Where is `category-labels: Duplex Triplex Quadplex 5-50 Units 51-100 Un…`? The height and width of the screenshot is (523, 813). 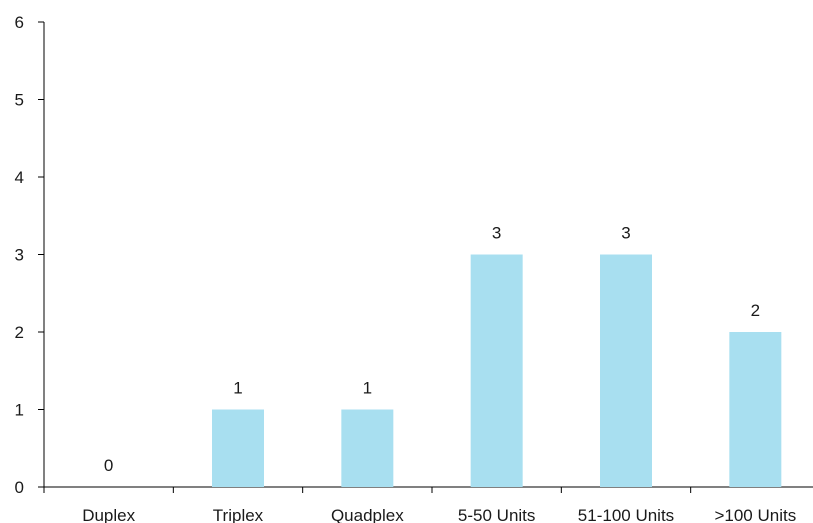 category-labels: Duplex Triplex Quadplex 5-50 Units 51-100 Un… is located at coordinates (439, 514).